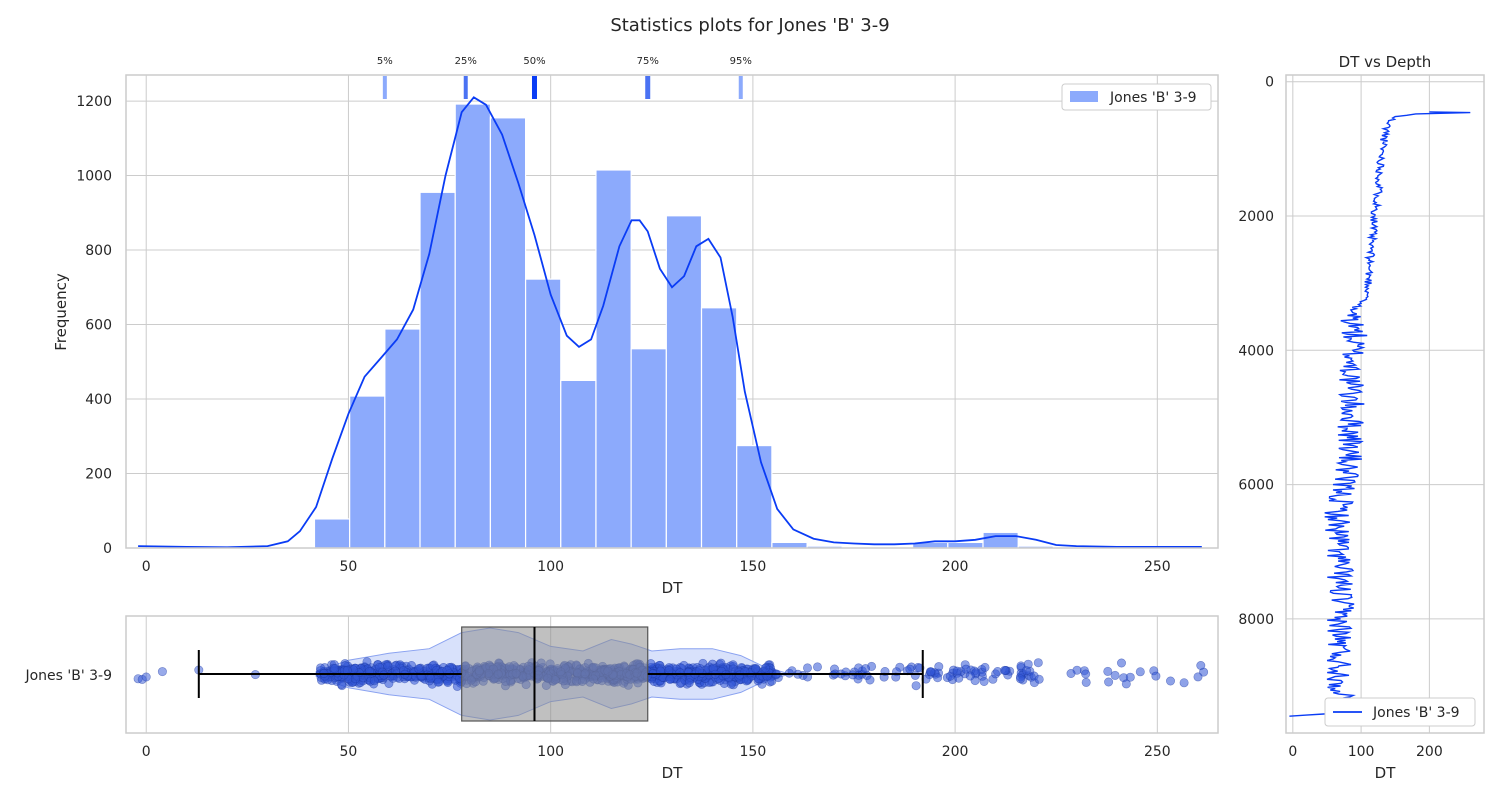 The width and height of the screenshot is (1500, 800). I want to click on depth-y-tick: 4000, so click(1256, 351).